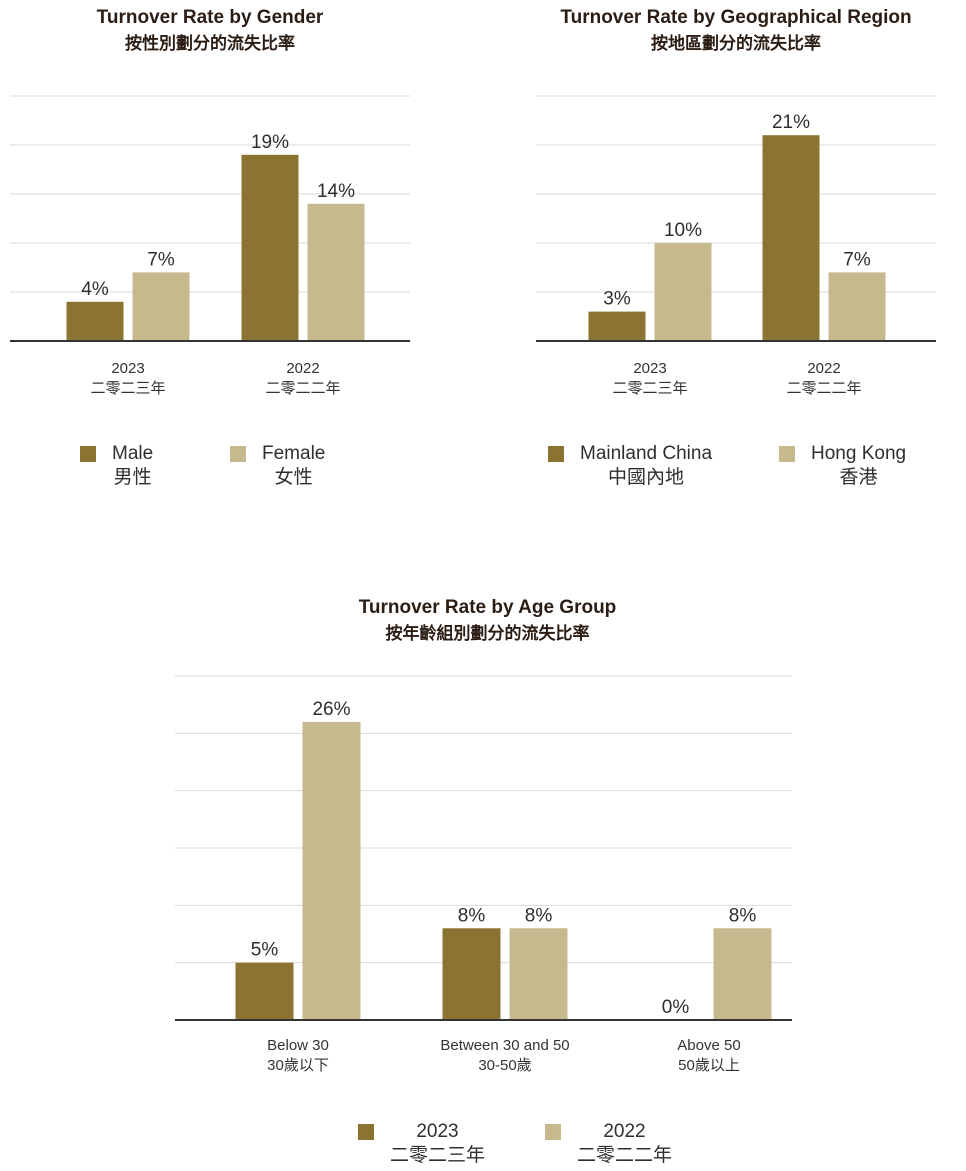  I want to click on x-tick-label: Below 30 30歲以下, so click(298, 1055).